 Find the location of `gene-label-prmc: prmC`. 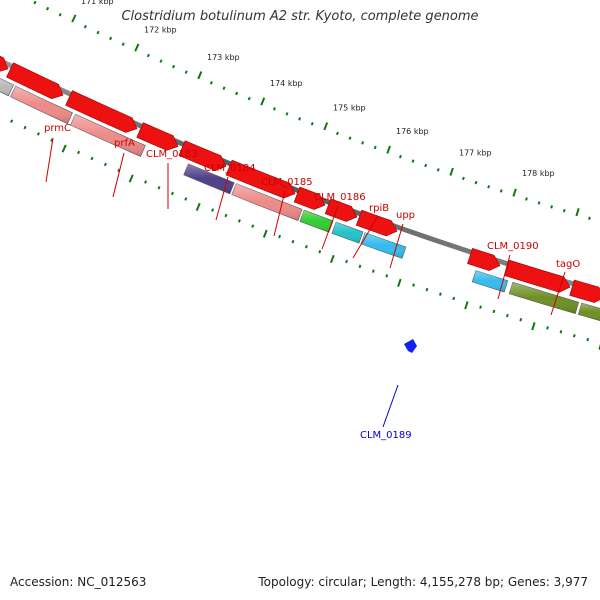

gene-label-prmc: prmC is located at coordinates (57, 128).